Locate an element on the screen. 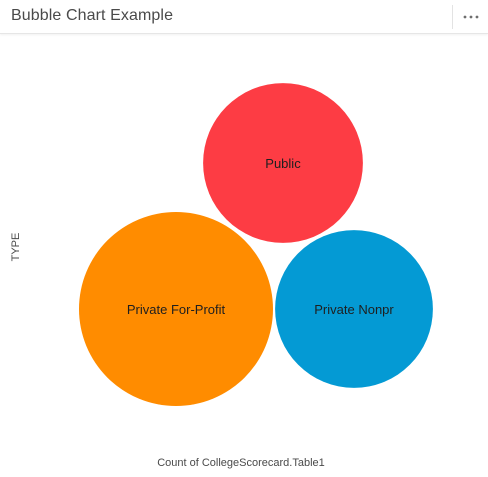  bubble-private-nonprofit is located at coordinates (354, 309).